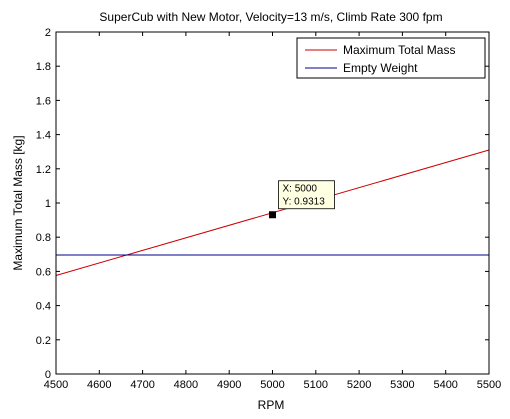 This screenshot has height=419, width=510. Describe the element at coordinates (489, 385) in the screenshot. I see `x-tick-label: 5500` at that location.